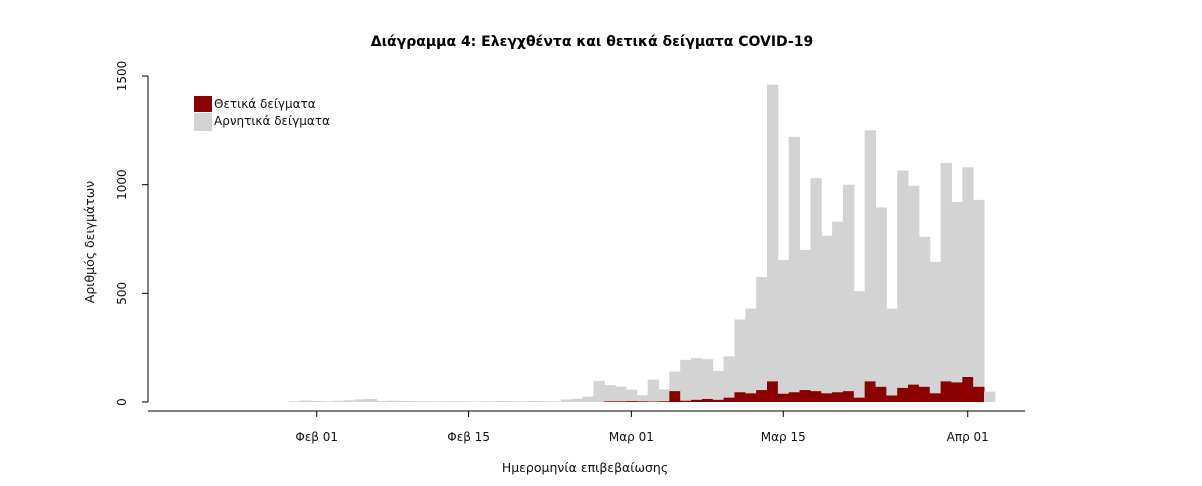 The image size is (1202, 486). What do you see at coordinates (631, 437) in the screenshot?
I see `x-tick-label: Μαρ 01` at bounding box center [631, 437].